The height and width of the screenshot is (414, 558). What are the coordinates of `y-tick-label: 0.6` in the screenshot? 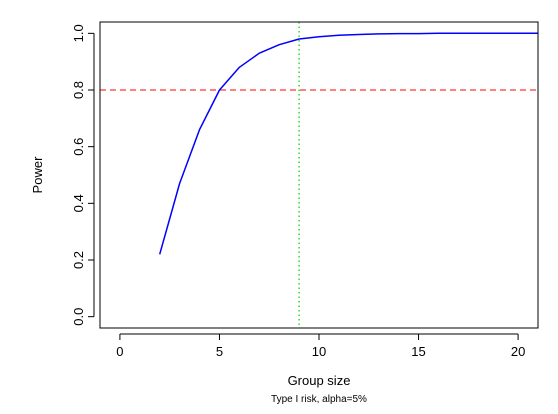 It's located at (78, 147).